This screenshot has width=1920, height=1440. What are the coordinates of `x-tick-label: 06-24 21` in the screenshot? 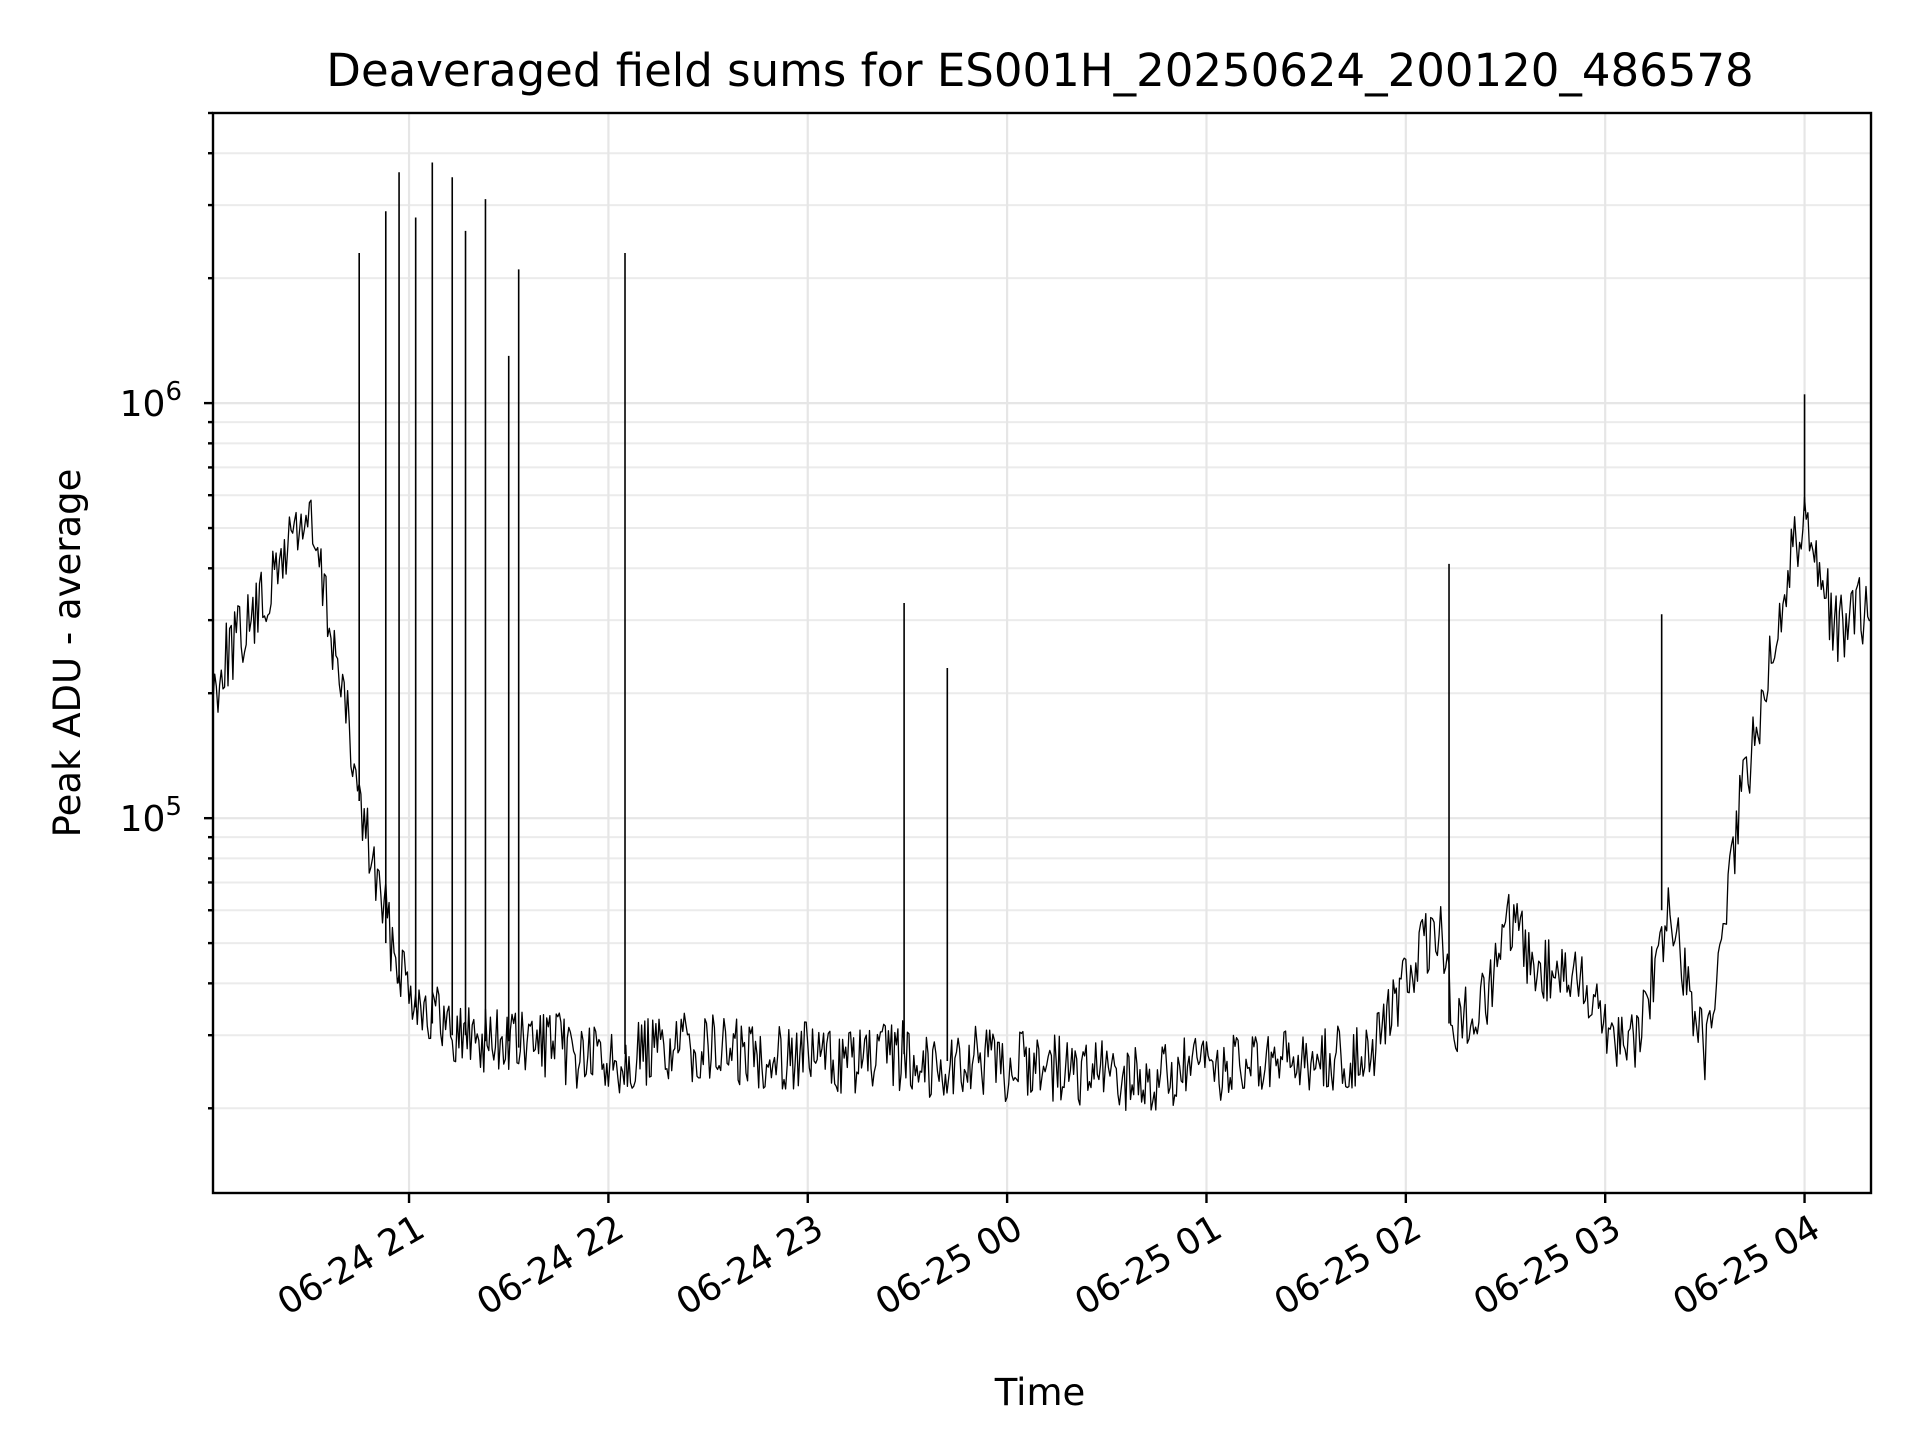 It's located at (351, 1265).